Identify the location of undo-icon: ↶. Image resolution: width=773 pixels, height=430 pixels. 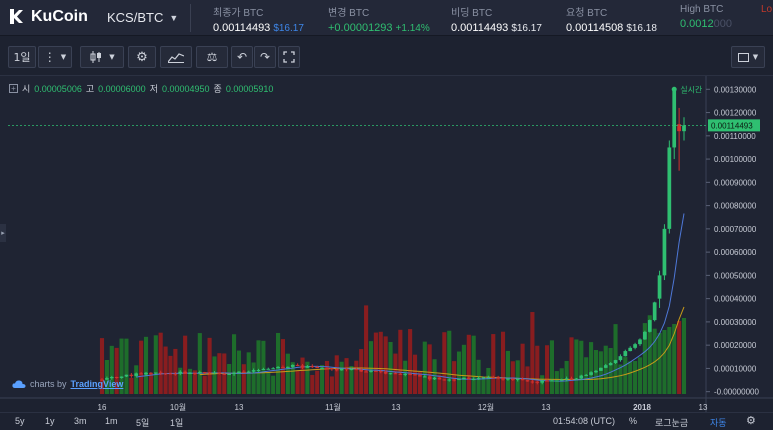
(242, 57).